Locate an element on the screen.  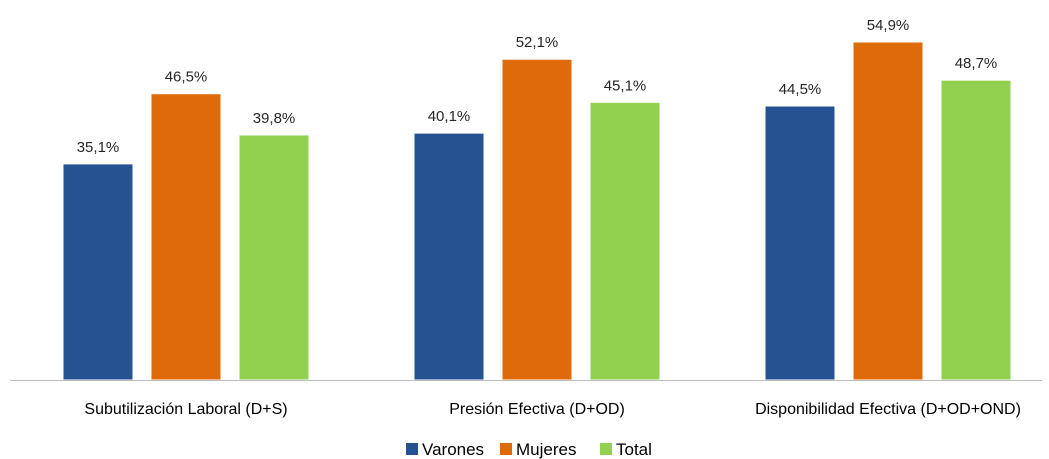
value-label-mujeres-1: 46,5% is located at coordinates (186, 77).